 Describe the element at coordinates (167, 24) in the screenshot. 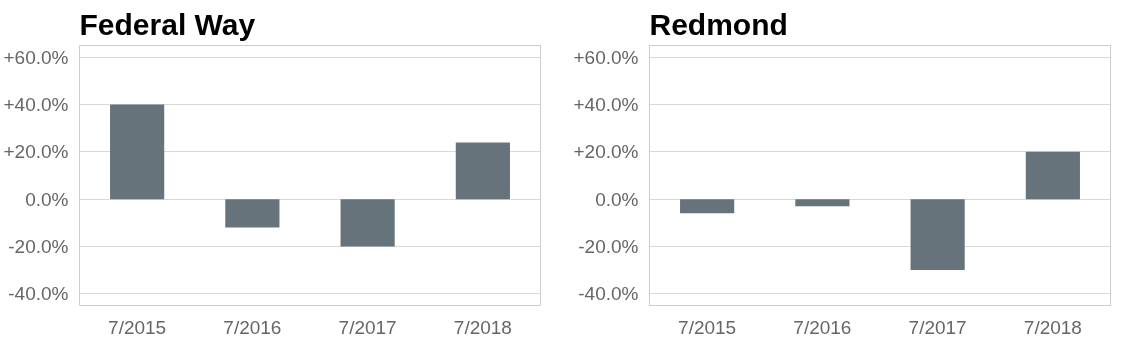

I see `chart-title: Federal Way` at that location.